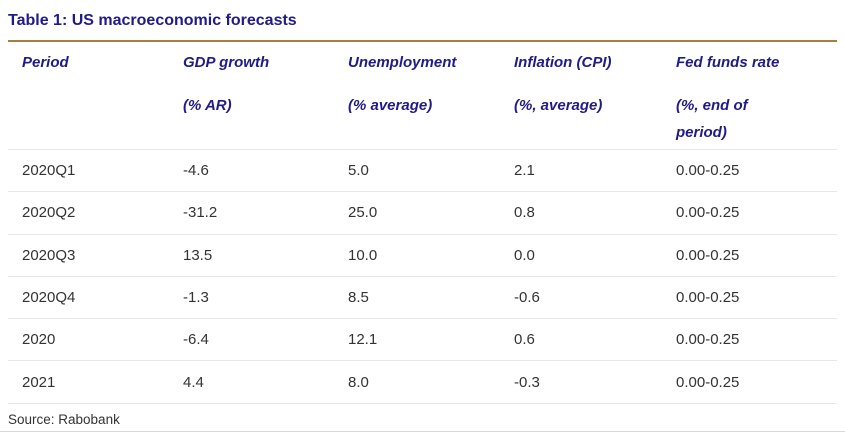 Image resolution: width=845 pixels, height=432 pixels. Describe the element at coordinates (563, 62) in the screenshot. I see `header-label: Inflation (CPI)` at that location.